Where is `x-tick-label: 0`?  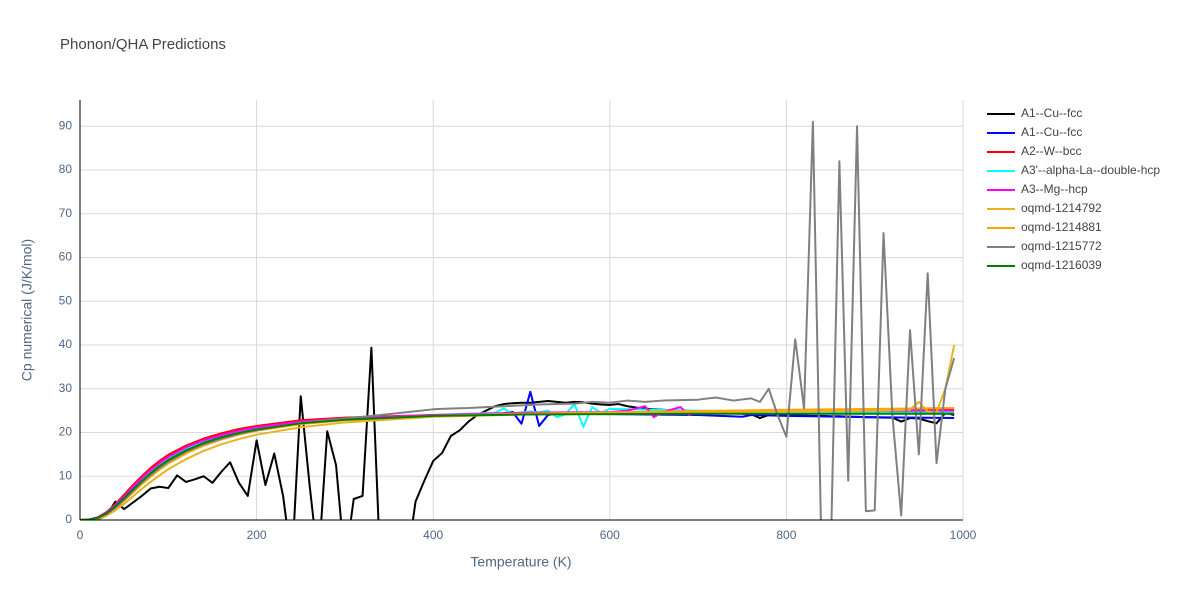 x-tick-label: 0 is located at coordinates (80, 535).